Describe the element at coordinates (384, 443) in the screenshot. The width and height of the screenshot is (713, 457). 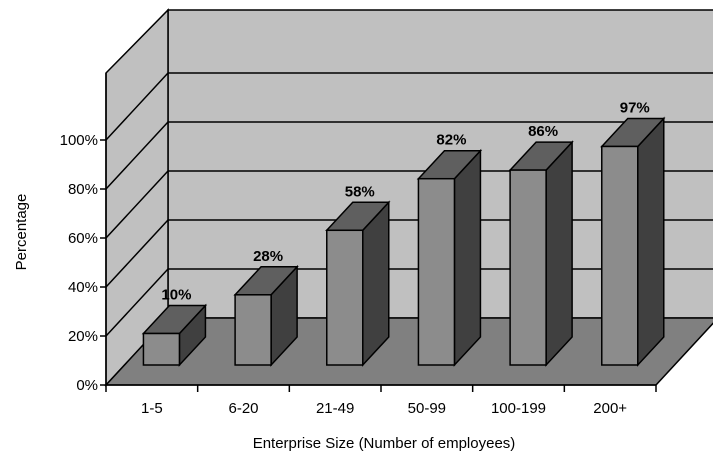
I see `x-axis-title: Enterprise Size (Number of employees)` at that location.